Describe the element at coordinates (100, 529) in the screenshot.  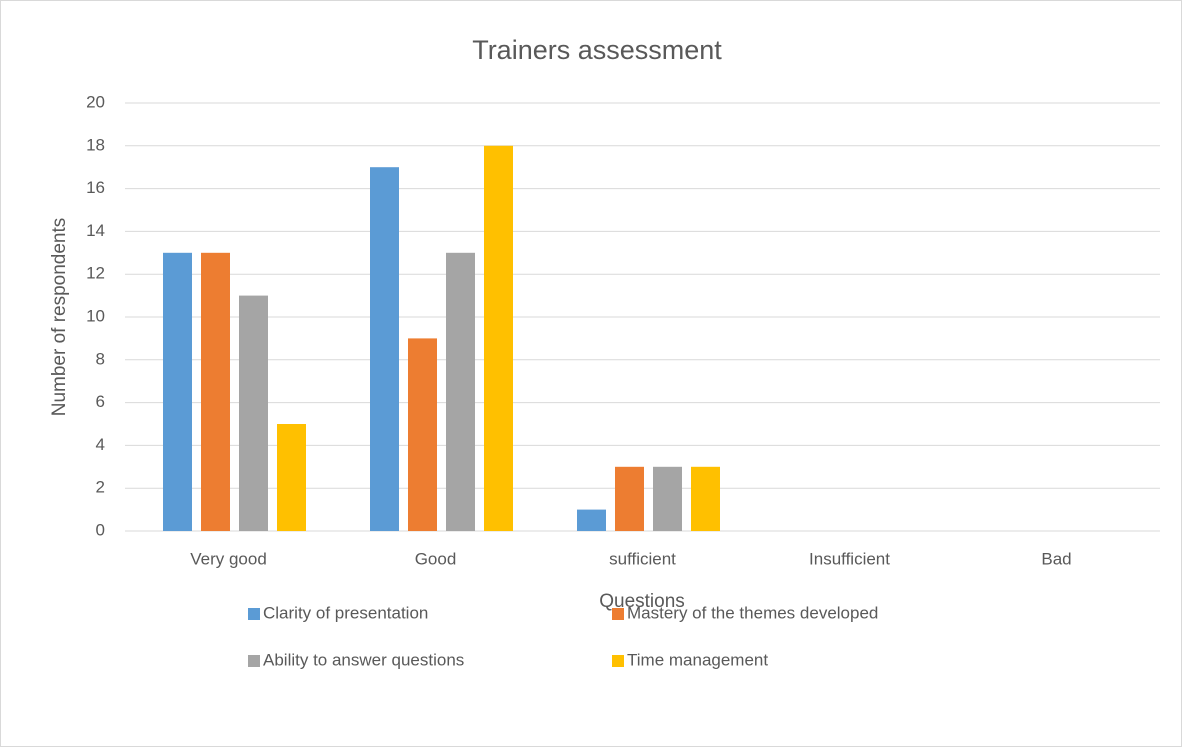
I see `y-tick-label: 0` at that location.